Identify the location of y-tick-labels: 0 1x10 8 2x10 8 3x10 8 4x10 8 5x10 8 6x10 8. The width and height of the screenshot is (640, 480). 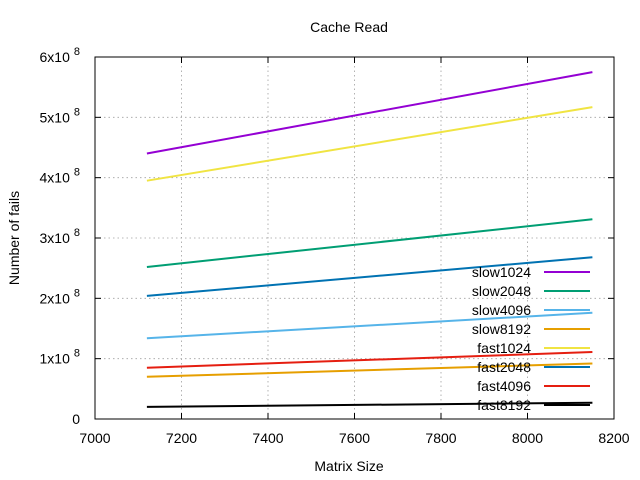
(60, 236).